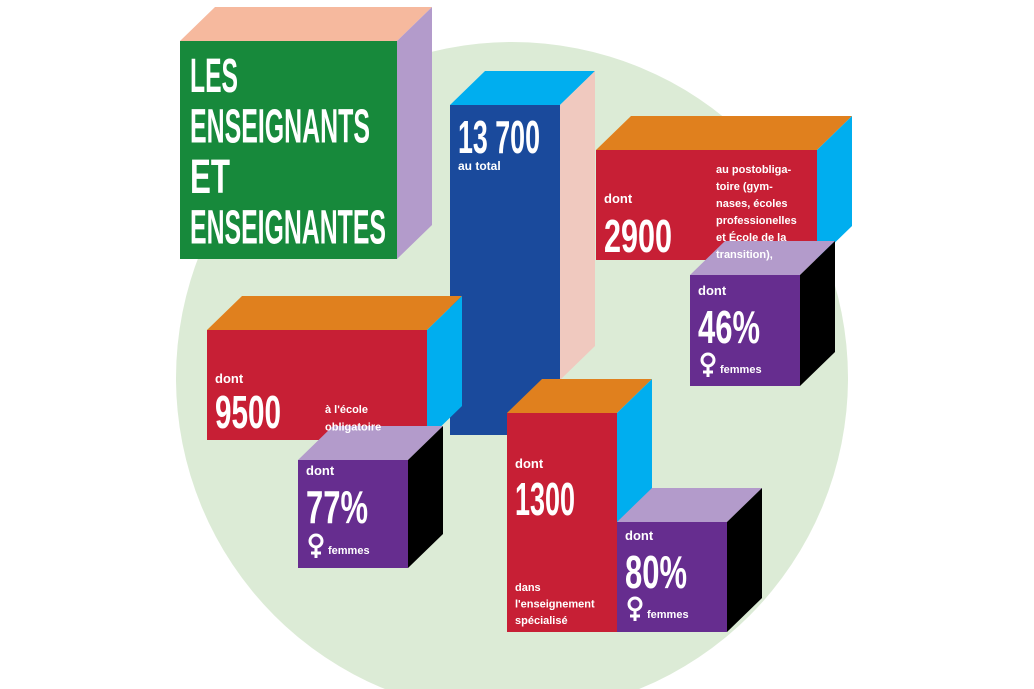  Describe the element at coordinates (724, 133) in the screenshot. I see `group-2900-top` at that location.